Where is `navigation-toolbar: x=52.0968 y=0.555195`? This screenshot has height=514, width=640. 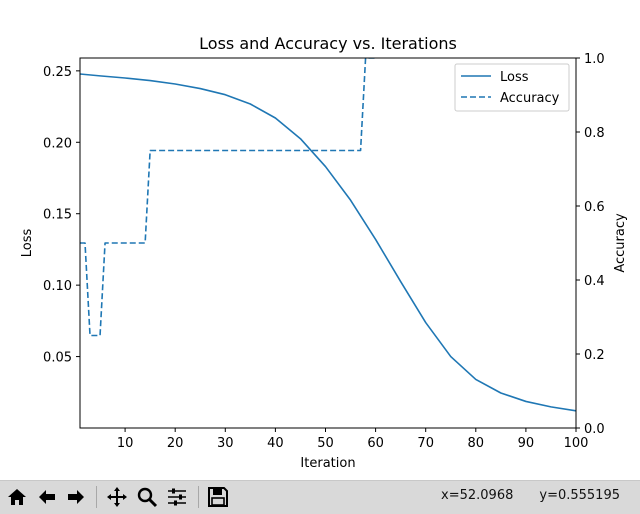
navigation-toolbar: x=52.0968 y=0.555195 is located at coordinates (320, 497).